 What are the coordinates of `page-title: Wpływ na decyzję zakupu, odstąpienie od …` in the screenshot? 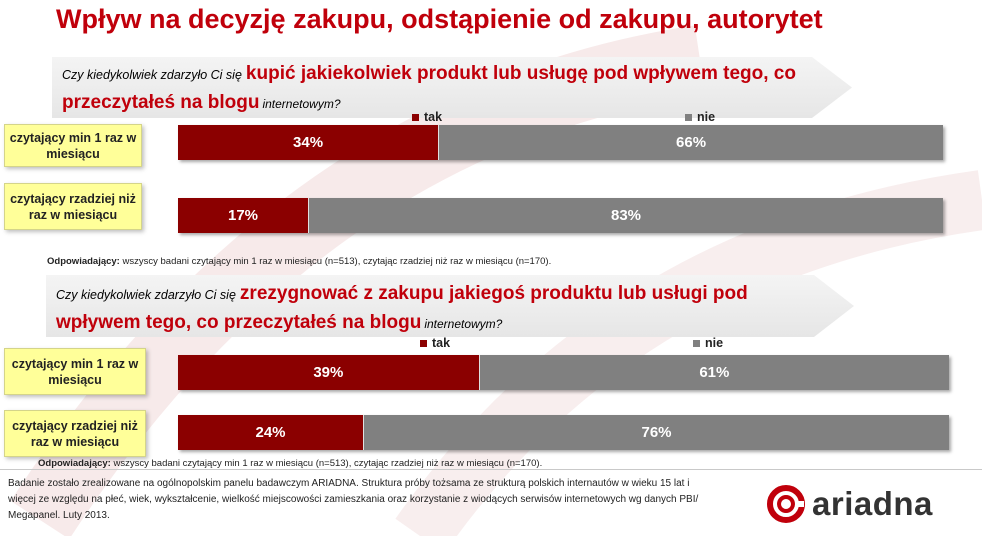 It's located at (439, 19).